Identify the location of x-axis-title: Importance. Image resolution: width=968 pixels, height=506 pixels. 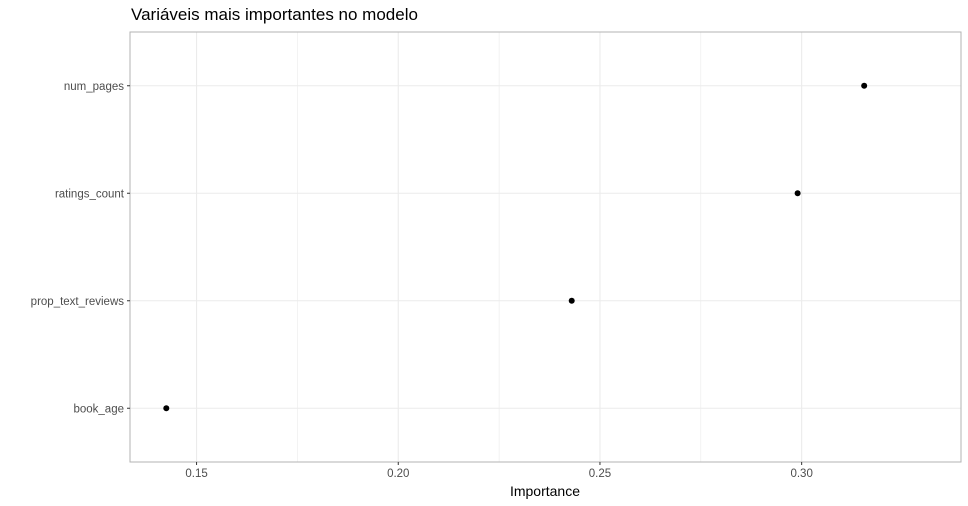
(545, 491).